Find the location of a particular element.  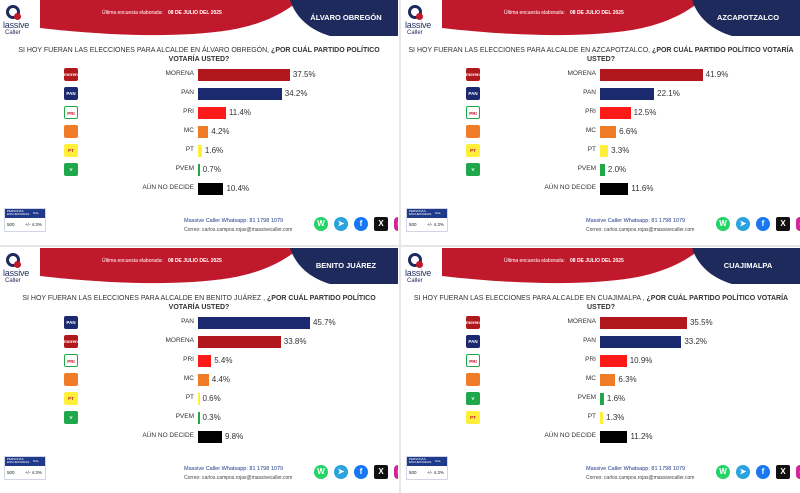

chart-row: AÚN NO DECIDE 9.8% is located at coordinates (199, 437).